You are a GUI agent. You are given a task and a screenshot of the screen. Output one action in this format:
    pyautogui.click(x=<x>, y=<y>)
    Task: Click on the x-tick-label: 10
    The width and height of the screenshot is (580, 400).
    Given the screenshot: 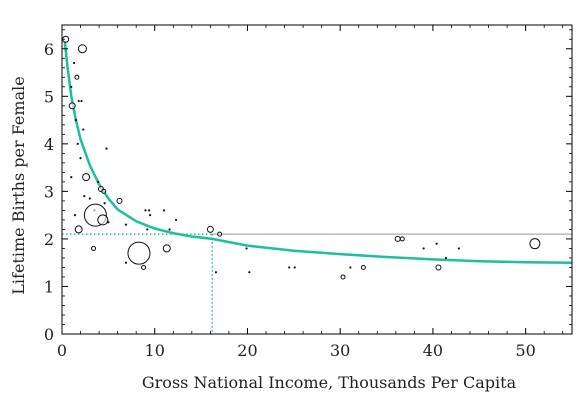 What is the action you would take?
    pyautogui.click(x=155, y=350)
    